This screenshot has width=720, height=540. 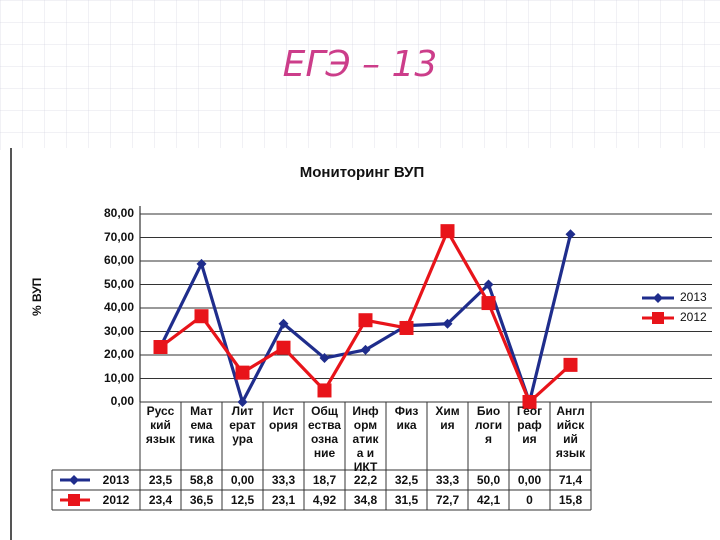 I want to click on category-label: Физ ика, so click(x=406, y=418).